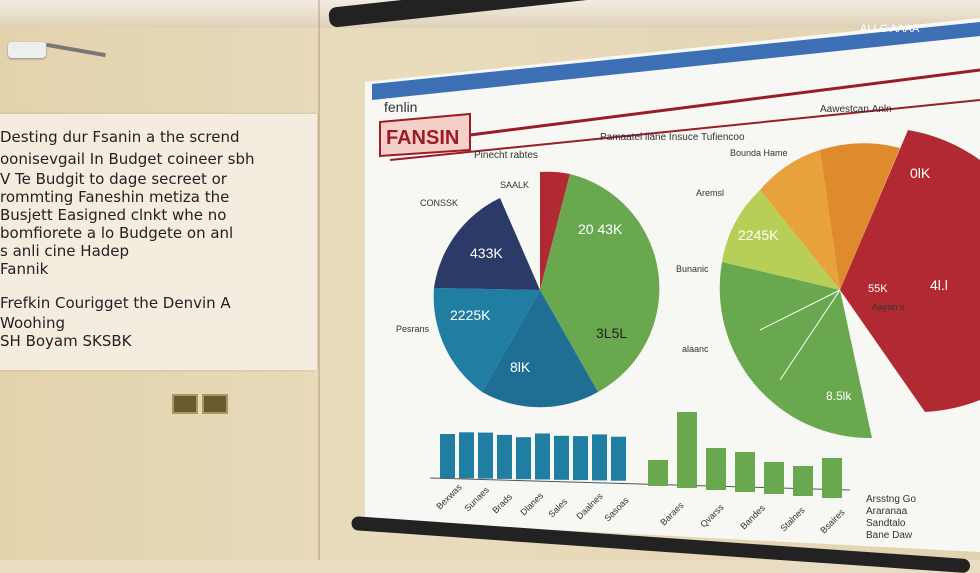 This screenshot has height=573, width=980. I want to click on legend-line: Arsstng Go, so click(891, 499).